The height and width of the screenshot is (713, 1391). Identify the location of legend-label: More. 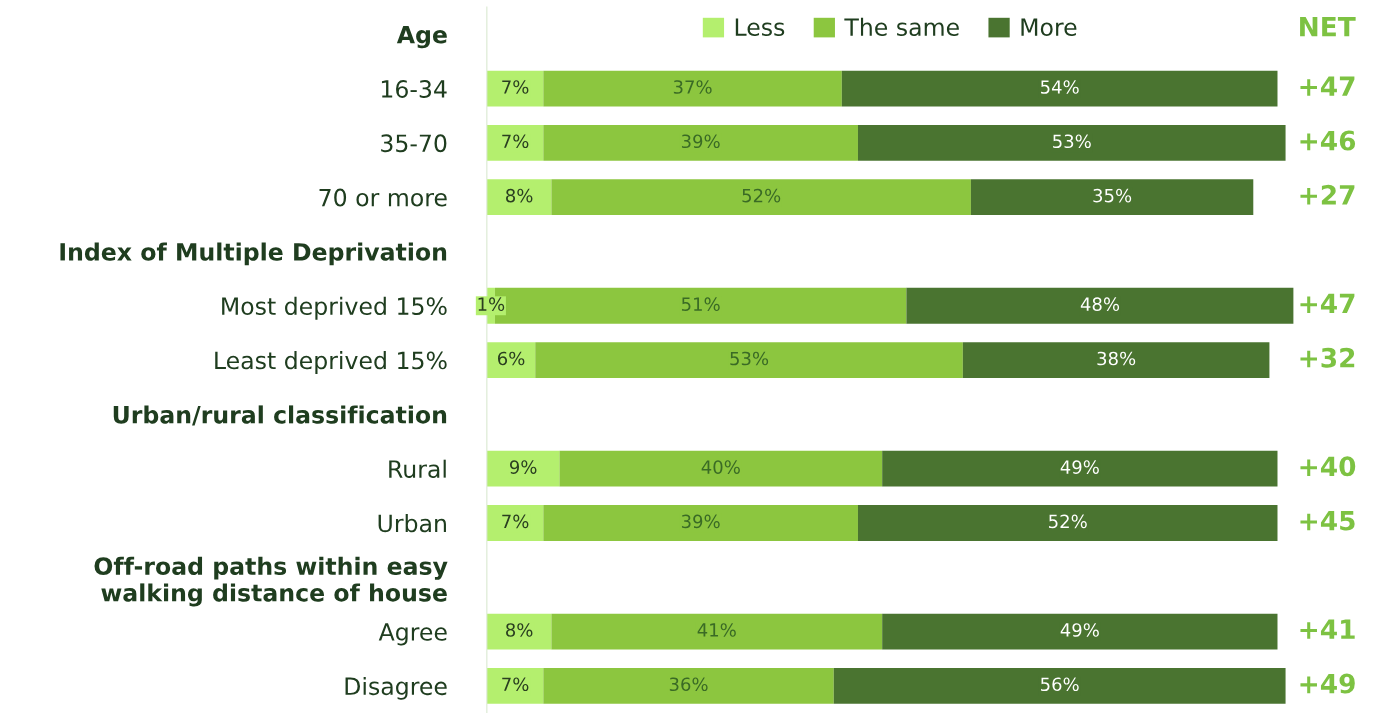
(1049, 27).